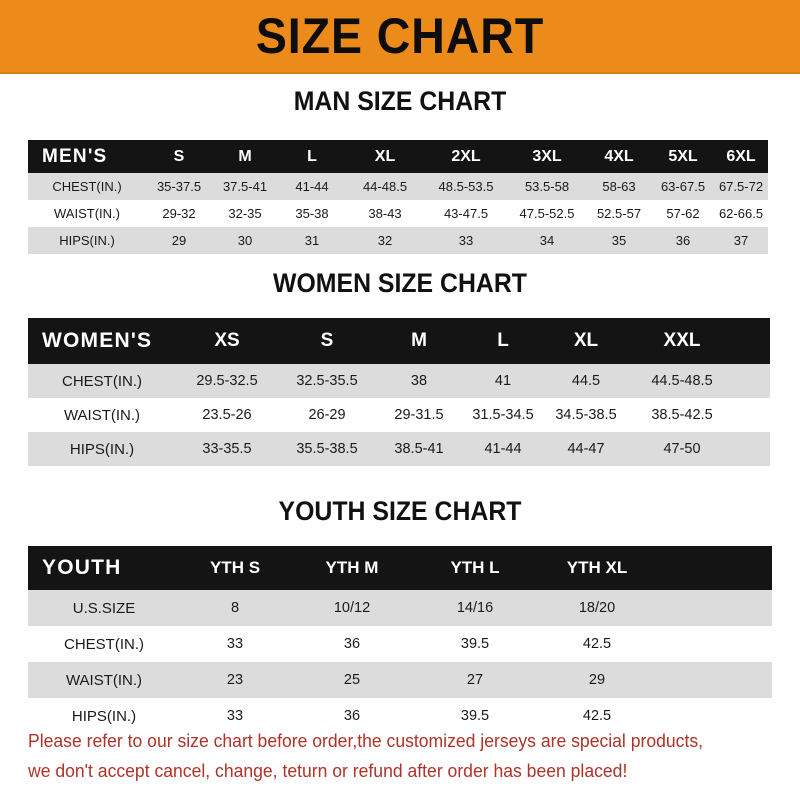  I want to click on mens-header-label: MEN'S, so click(87, 156).